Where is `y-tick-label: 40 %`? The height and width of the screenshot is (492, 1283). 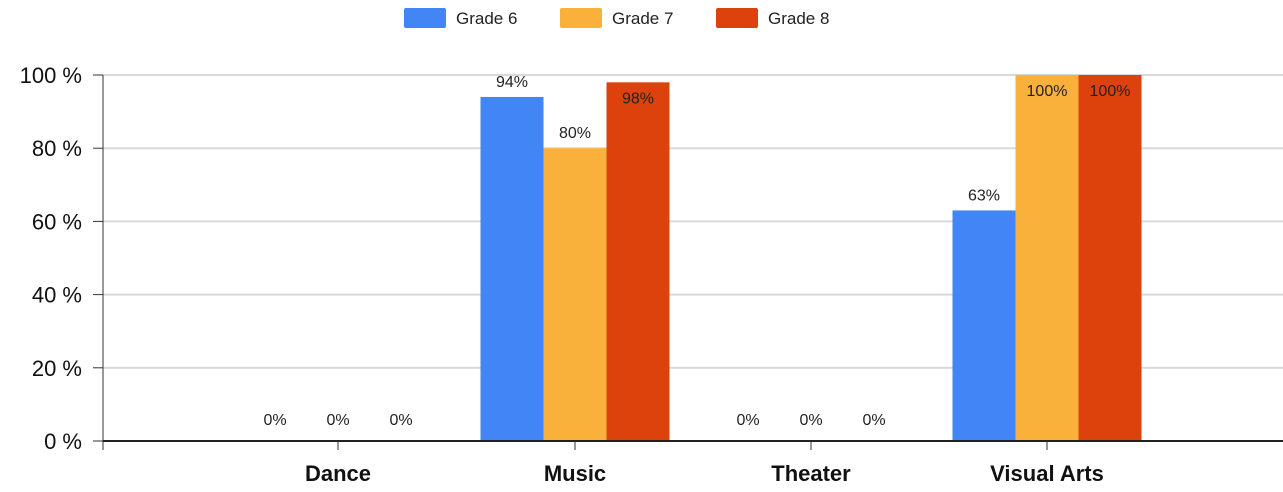
y-tick-label: 40 % is located at coordinates (57, 295).